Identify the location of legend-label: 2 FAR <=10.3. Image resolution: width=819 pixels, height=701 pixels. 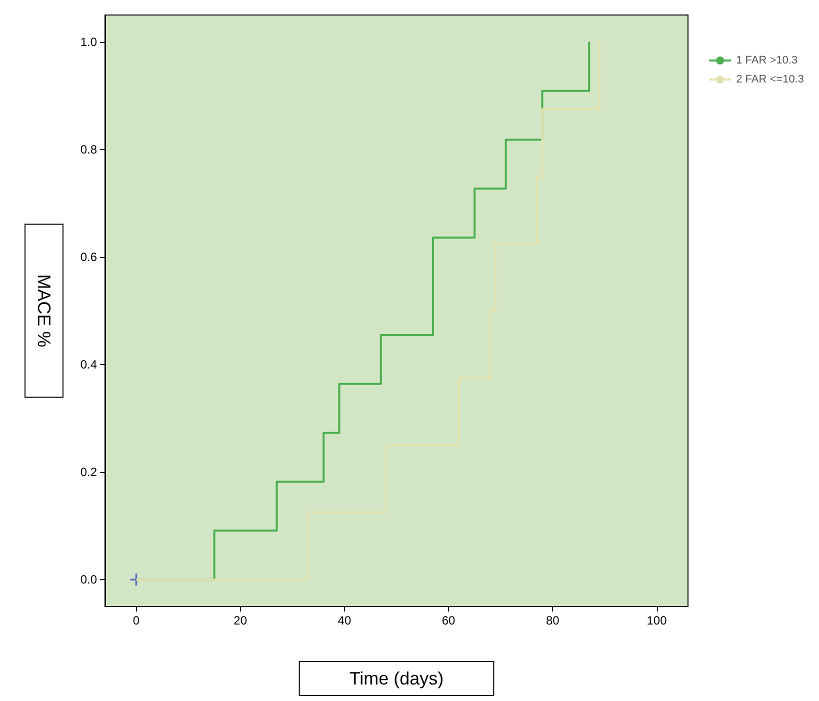
(770, 80).